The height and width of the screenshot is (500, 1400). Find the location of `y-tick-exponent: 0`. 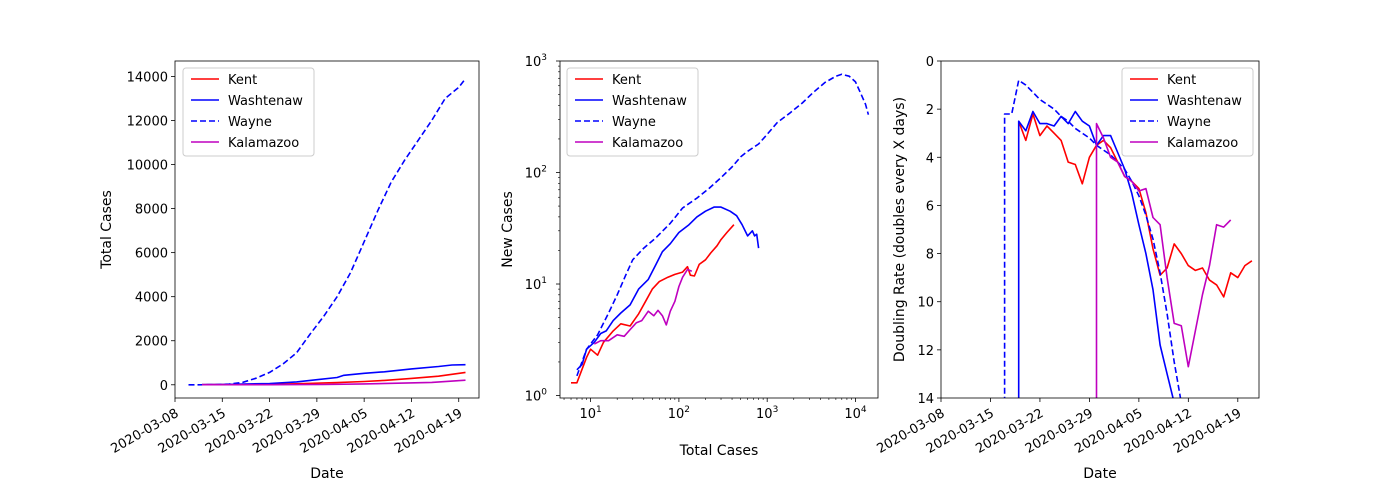

y-tick-exponent: 0 is located at coordinates (544, 393).